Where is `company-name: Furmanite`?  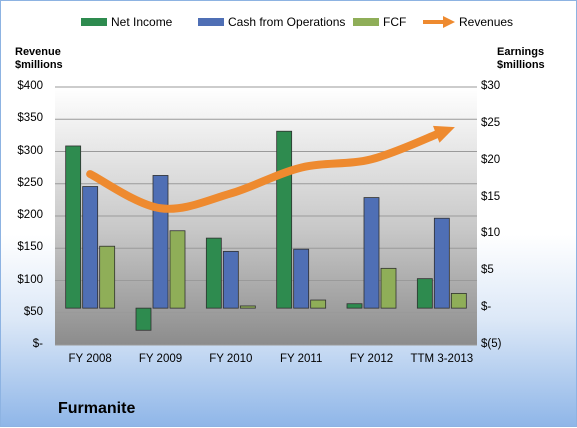
company-name: Furmanite is located at coordinates (96, 409).